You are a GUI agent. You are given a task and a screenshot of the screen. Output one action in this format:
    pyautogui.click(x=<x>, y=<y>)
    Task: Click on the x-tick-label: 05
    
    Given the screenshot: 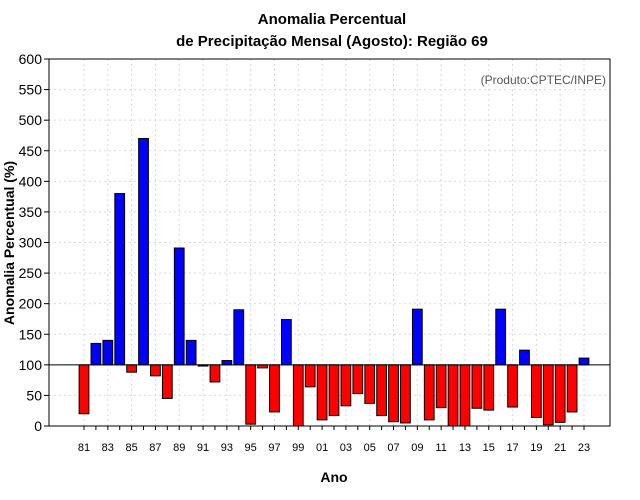 What is the action you would take?
    pyautogui.click(x=370, y=448)
    